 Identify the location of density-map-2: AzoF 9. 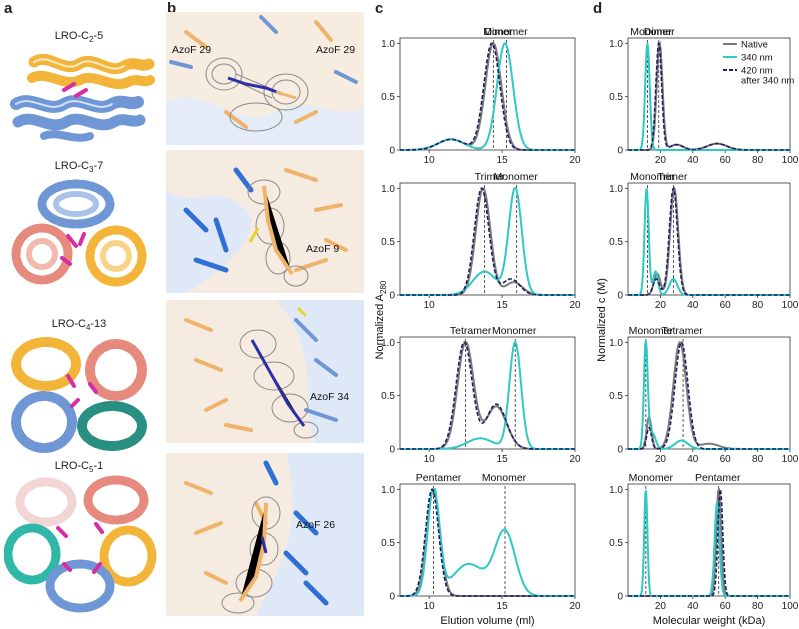
(265, 221).